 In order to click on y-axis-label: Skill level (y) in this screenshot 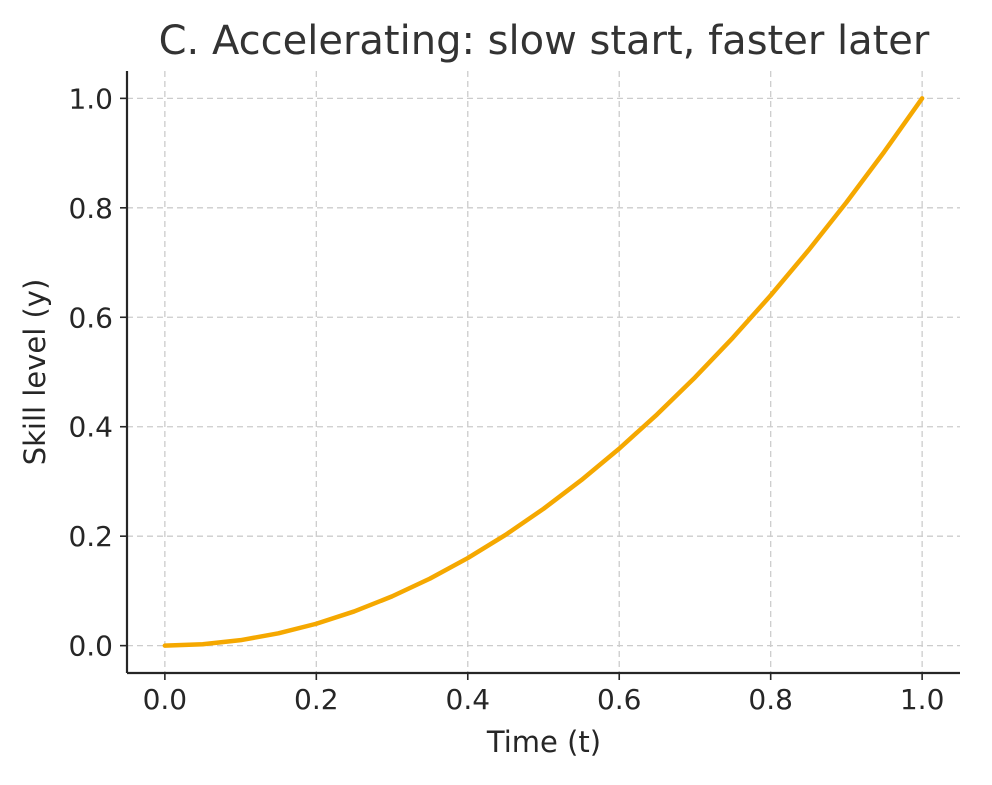, I will do `click(35, 372)`.